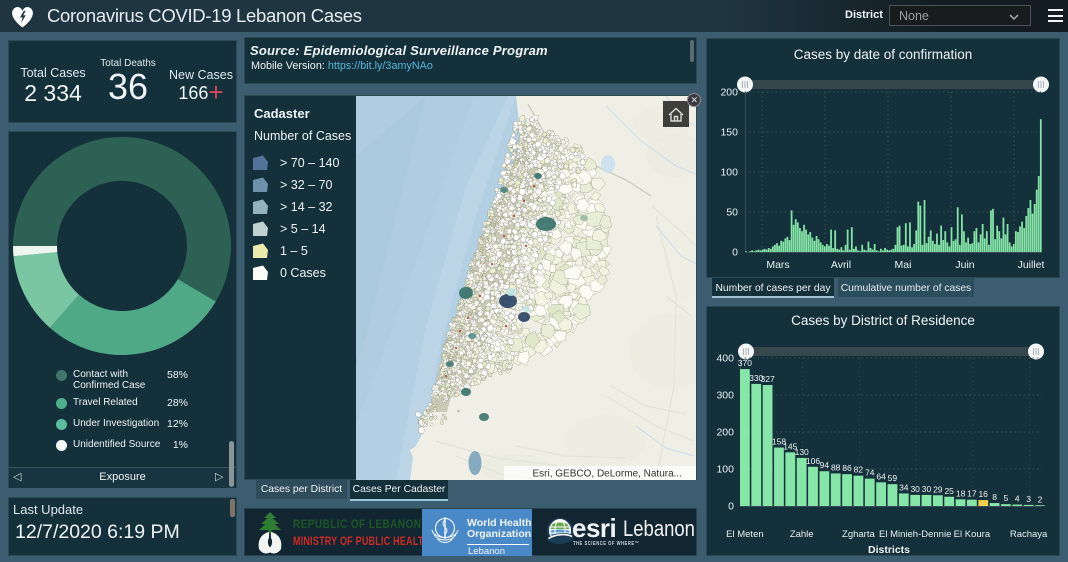 The image size is (1068, 562). I want to click on svg-text: El Meten, so click(745, 534).